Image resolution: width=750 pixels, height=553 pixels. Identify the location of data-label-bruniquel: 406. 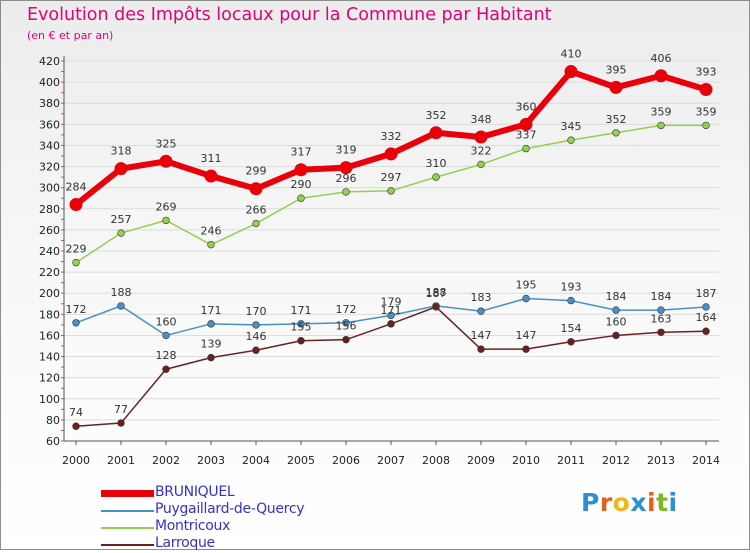
(661, 58).